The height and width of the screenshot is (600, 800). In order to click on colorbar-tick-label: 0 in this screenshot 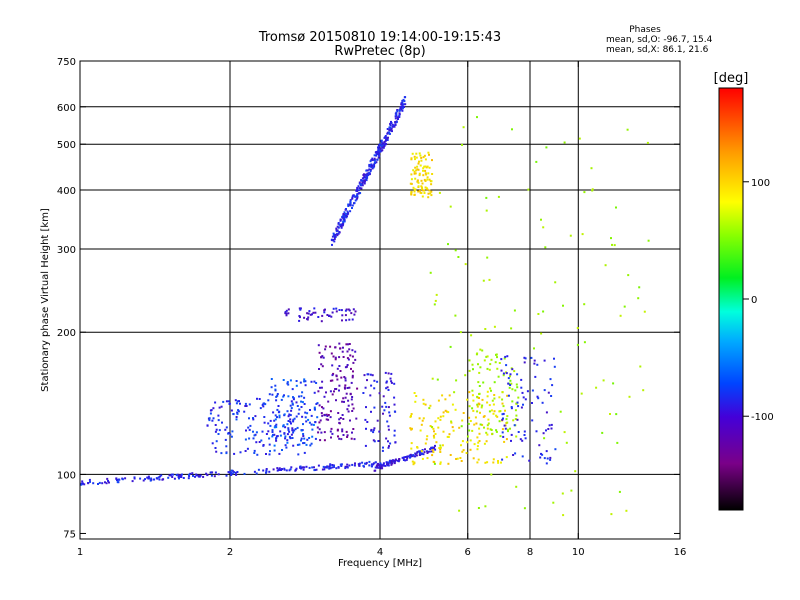, I will do `click(754, 300)`.